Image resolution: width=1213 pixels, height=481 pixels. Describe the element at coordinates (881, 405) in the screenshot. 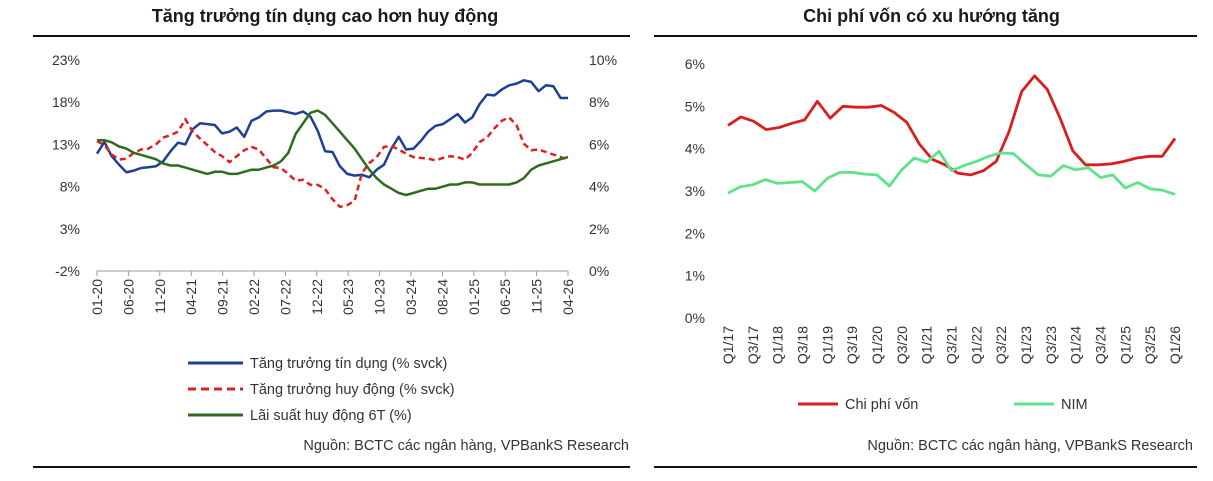

I see `right-legend-label: Chi phí vốn` at that location.